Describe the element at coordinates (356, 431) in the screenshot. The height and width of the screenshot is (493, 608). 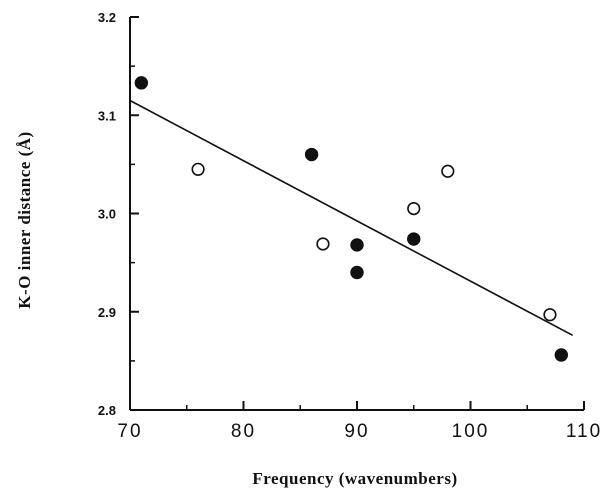
I see `x-tick-label: 90` at that location.